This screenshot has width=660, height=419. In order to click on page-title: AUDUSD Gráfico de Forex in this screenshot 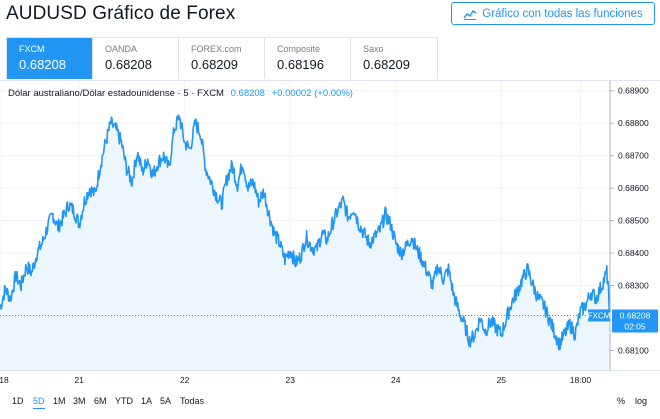, I will do `click(121, 13)`.